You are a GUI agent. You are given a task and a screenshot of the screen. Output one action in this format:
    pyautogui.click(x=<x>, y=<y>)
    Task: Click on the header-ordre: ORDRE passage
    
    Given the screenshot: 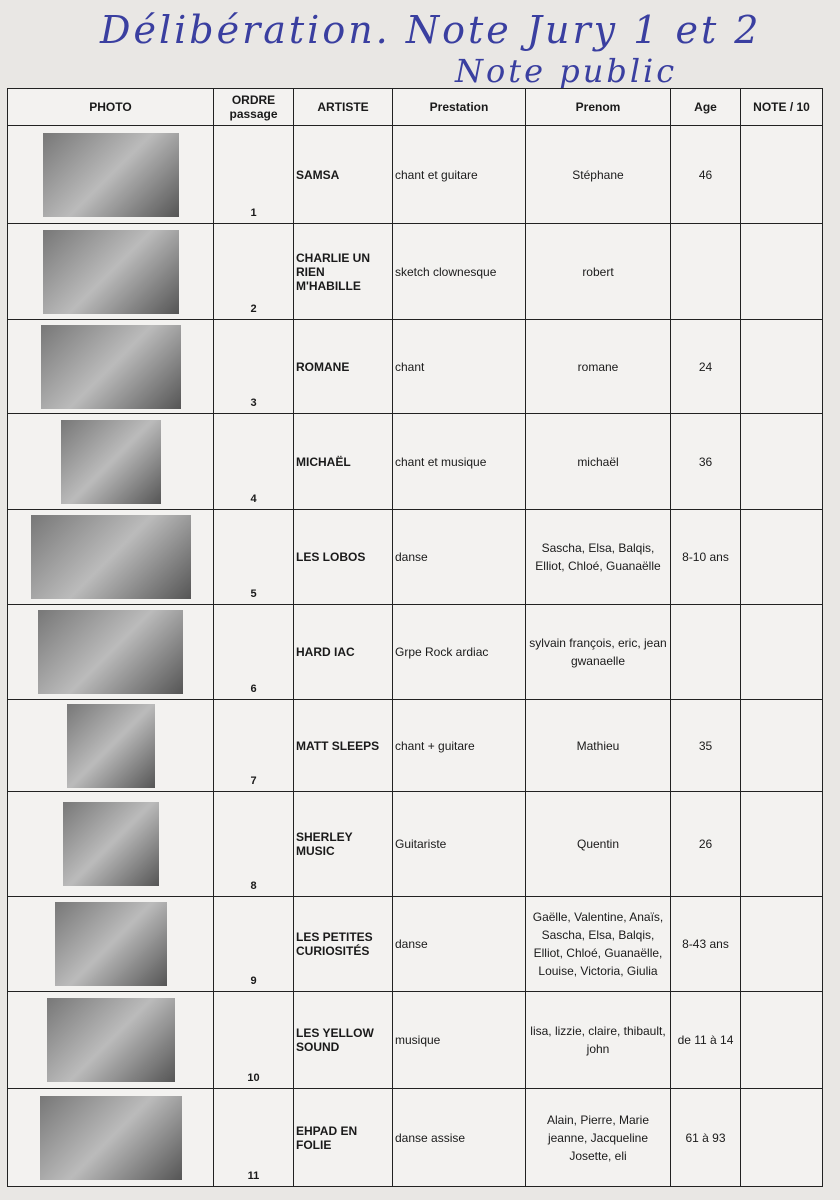 What is the action you would take?
    pyautogui.click(x=253, y=107)
    